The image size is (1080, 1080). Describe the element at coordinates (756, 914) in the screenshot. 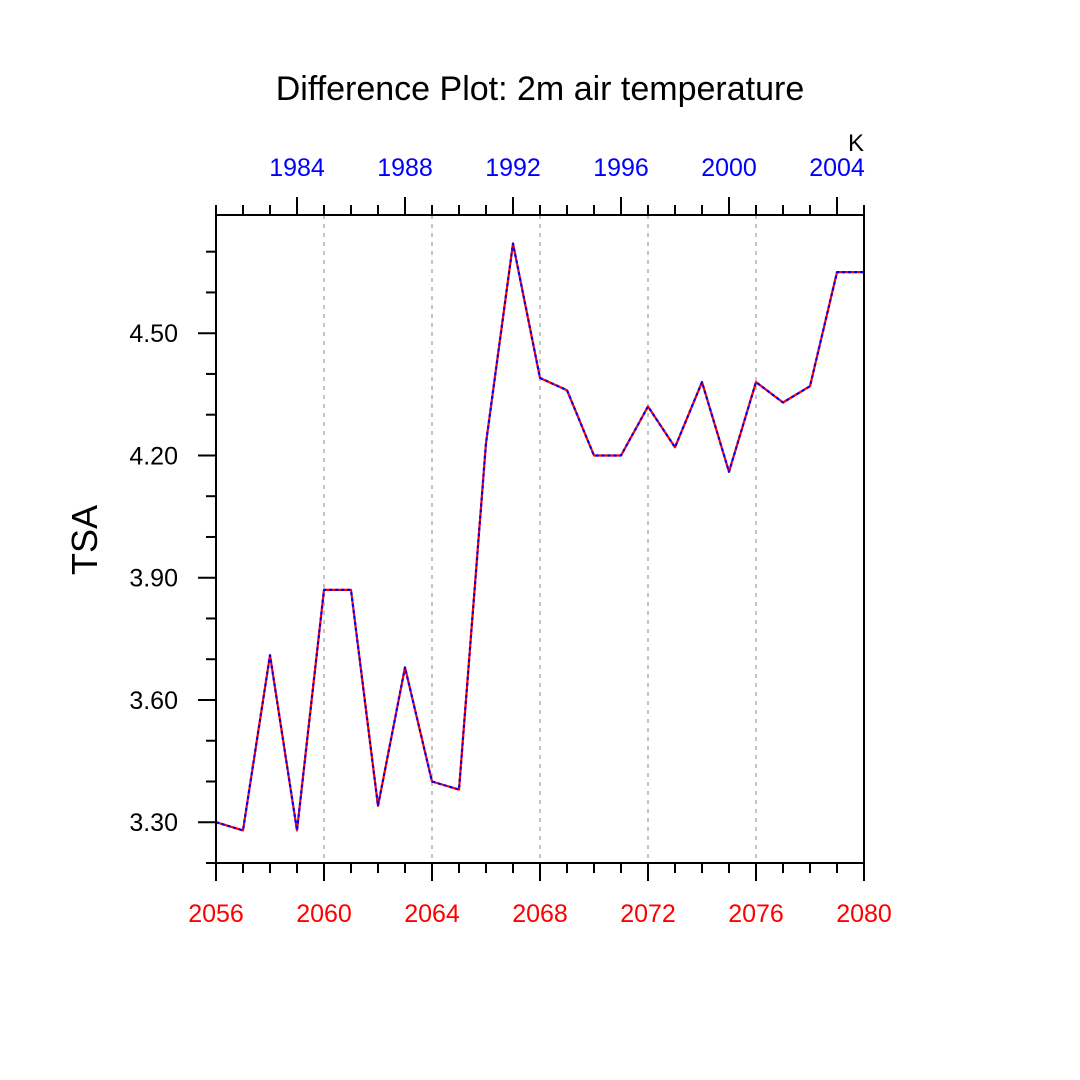

I see `x-bottom-tick-label: 2076` at that location.